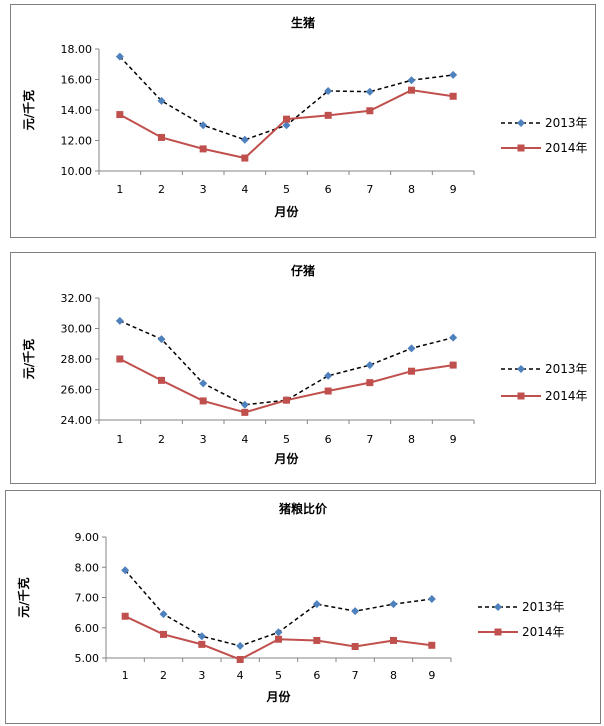 The width and height of the screenshot is (604, 726). I want to click on chart-title: 仔猪, so click(303, 270).